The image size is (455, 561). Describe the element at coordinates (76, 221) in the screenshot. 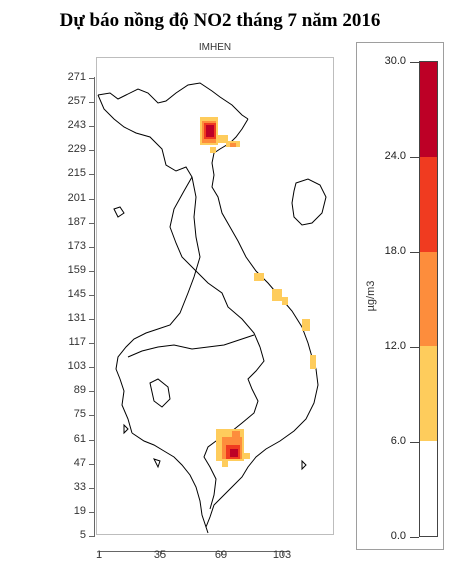

I see `y-tick-label: 187` at that location.